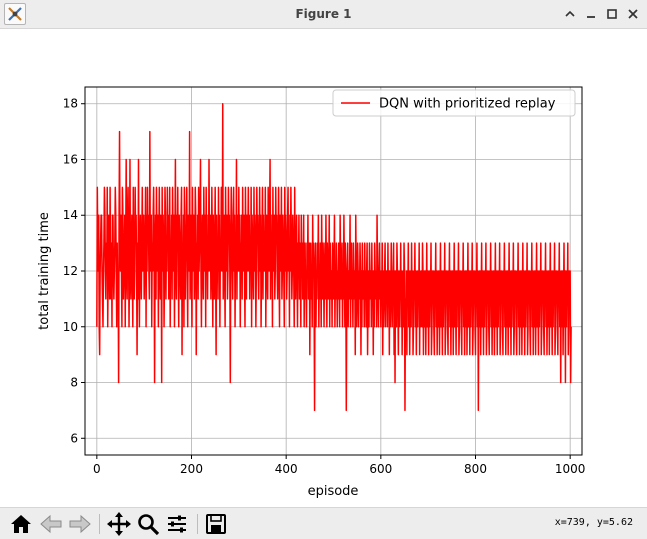 The image size is (647, 539). What do you see at coordinates (323, 523) in the screenshot?
I see `navigation-toolbar: x=739, y=5.62` at bounding box center [323, 523].